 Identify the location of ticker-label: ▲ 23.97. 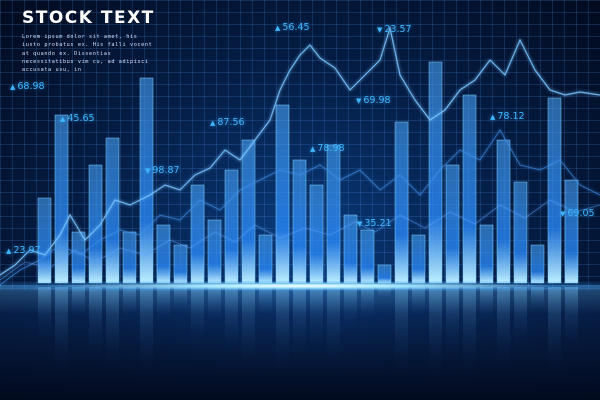
(23, 250).